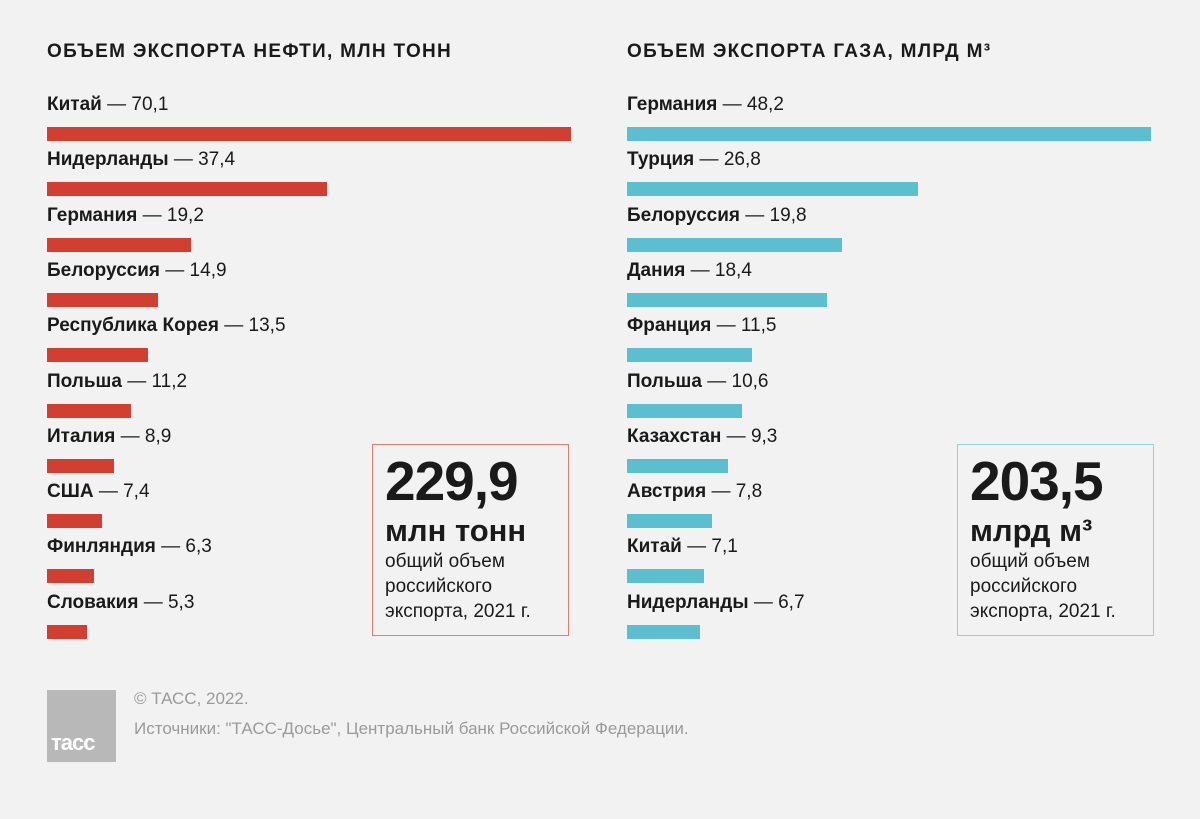 This screenshot has height=819, width=1200. What do you see at coordinates (1030, 561) in the screenshot?
I see `gas-total-caption-1: общий объем` at bounding box center [1030, 561].